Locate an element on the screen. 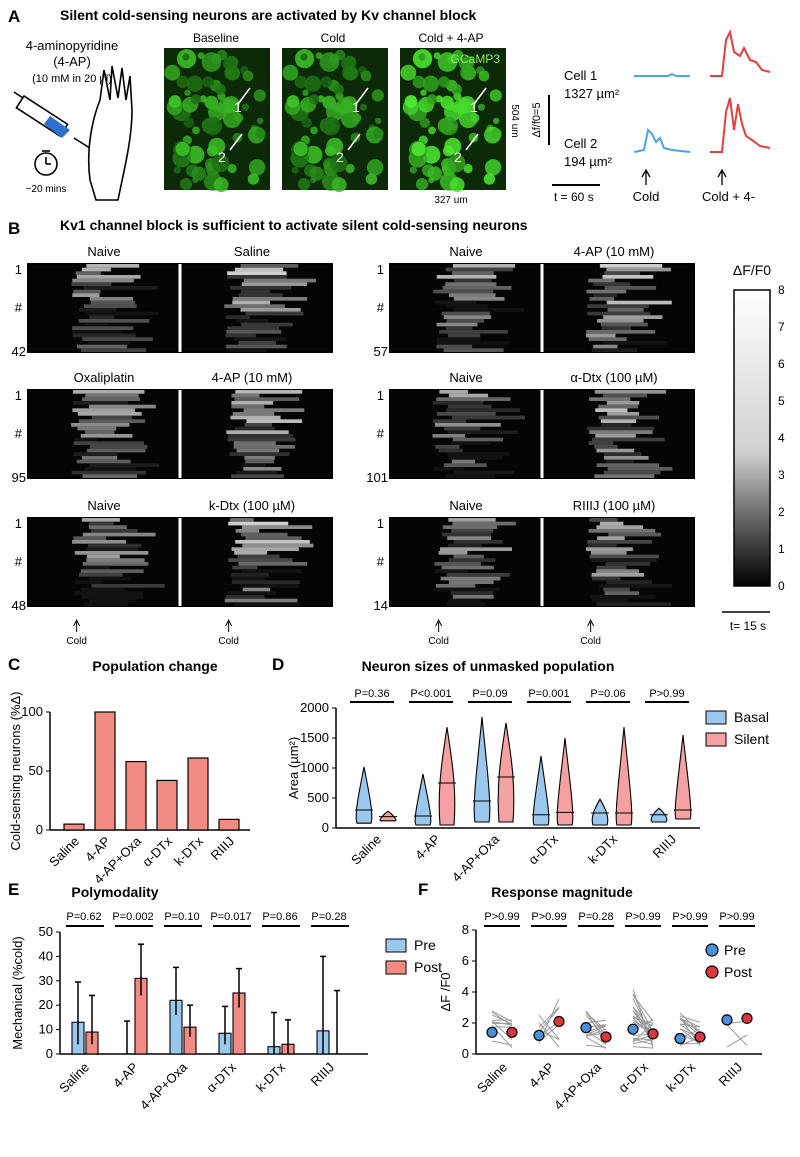 The image size is (800, 1157). x-tick-label: 4-AP is located at coordinates (427, 847).